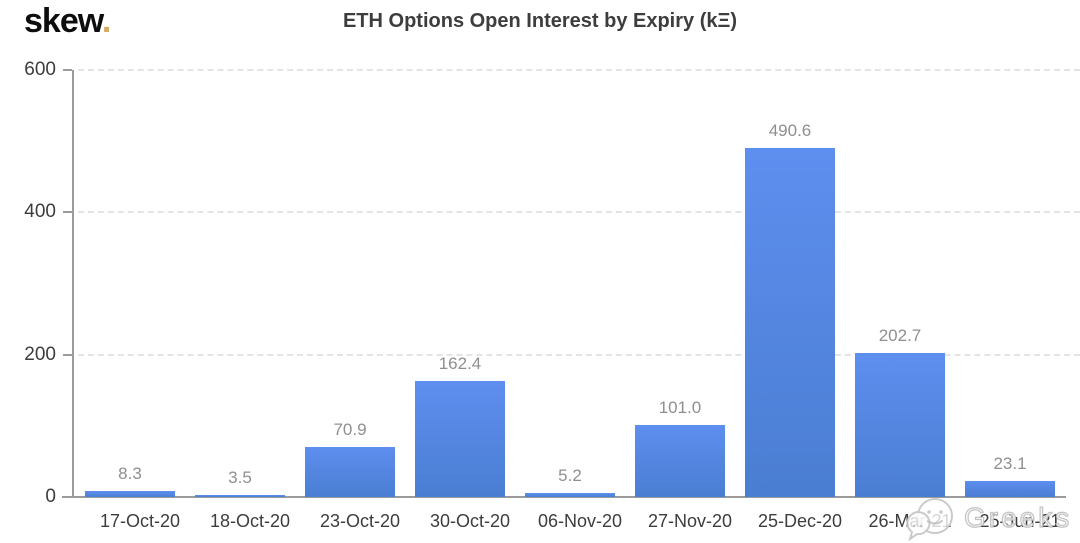 The width and height of the screenshot is (1080, 543). I want to click on chat-bubbles-smiley-icon, so click(929, 519).